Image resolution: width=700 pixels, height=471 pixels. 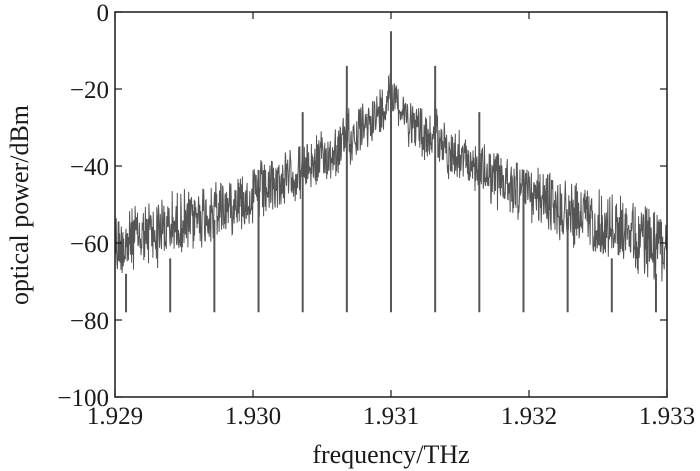 I want to click on y-axis-label: optical power/dBm, so click(x=19, y=205).